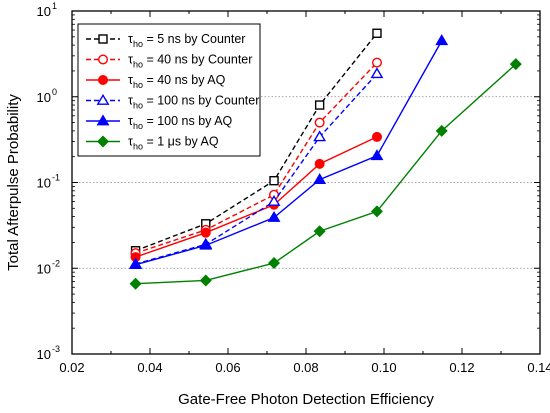 The image size is (550, 413). I want to click on legend-label: τho = 40 ns by AQ, so click(177, 81).